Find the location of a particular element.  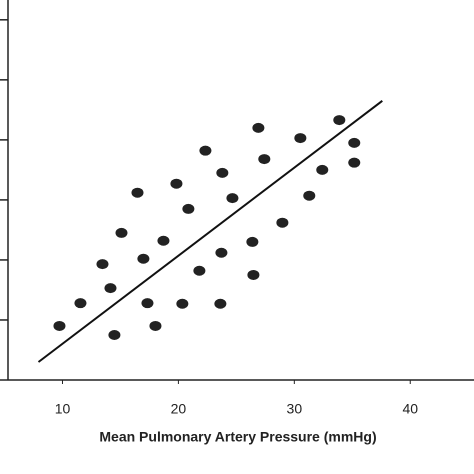

x-tick-label: 20 is located at coordinates (179, 409).